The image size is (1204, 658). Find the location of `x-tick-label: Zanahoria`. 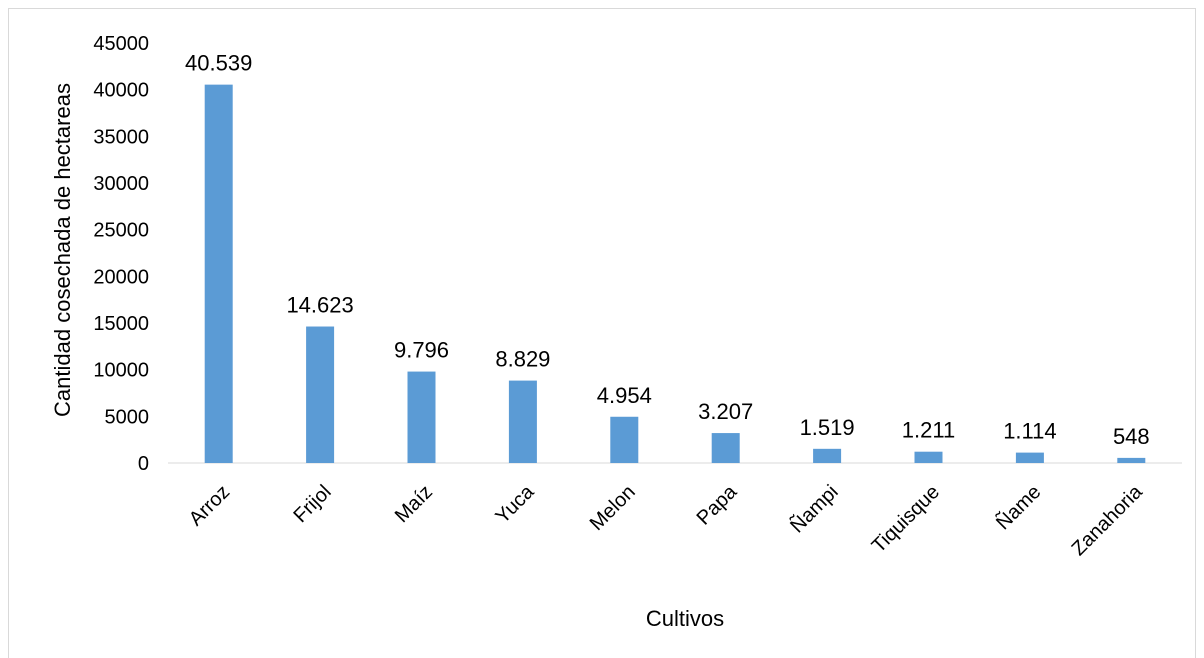

x-tick-label: Zanahoria is located at coordinates (1108, 520).